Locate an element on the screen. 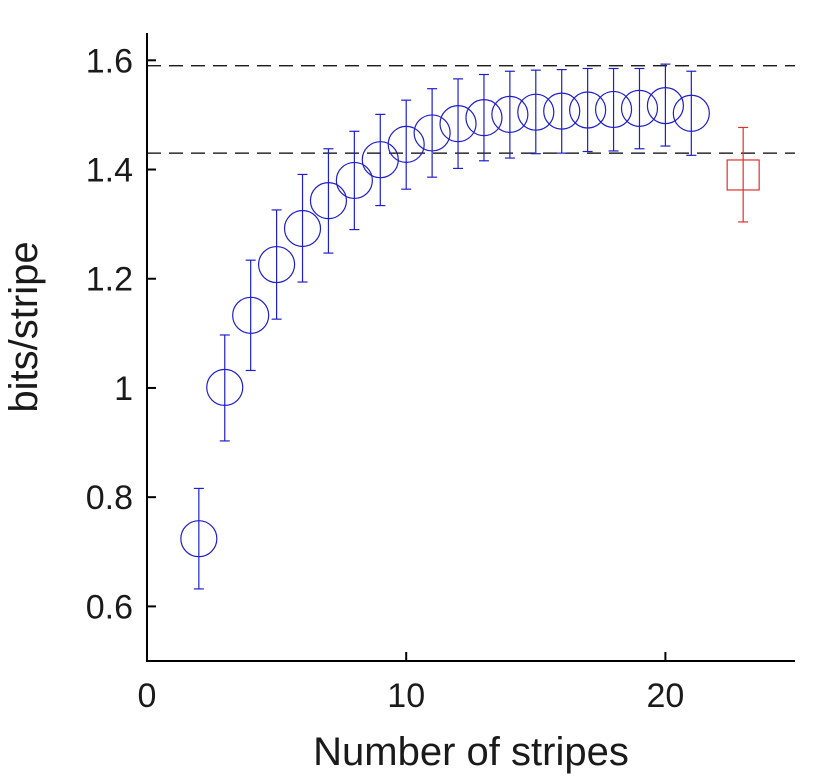 The width and height of the screenshot is (830, 777). data-point-square is located at coordinates (743, 175).